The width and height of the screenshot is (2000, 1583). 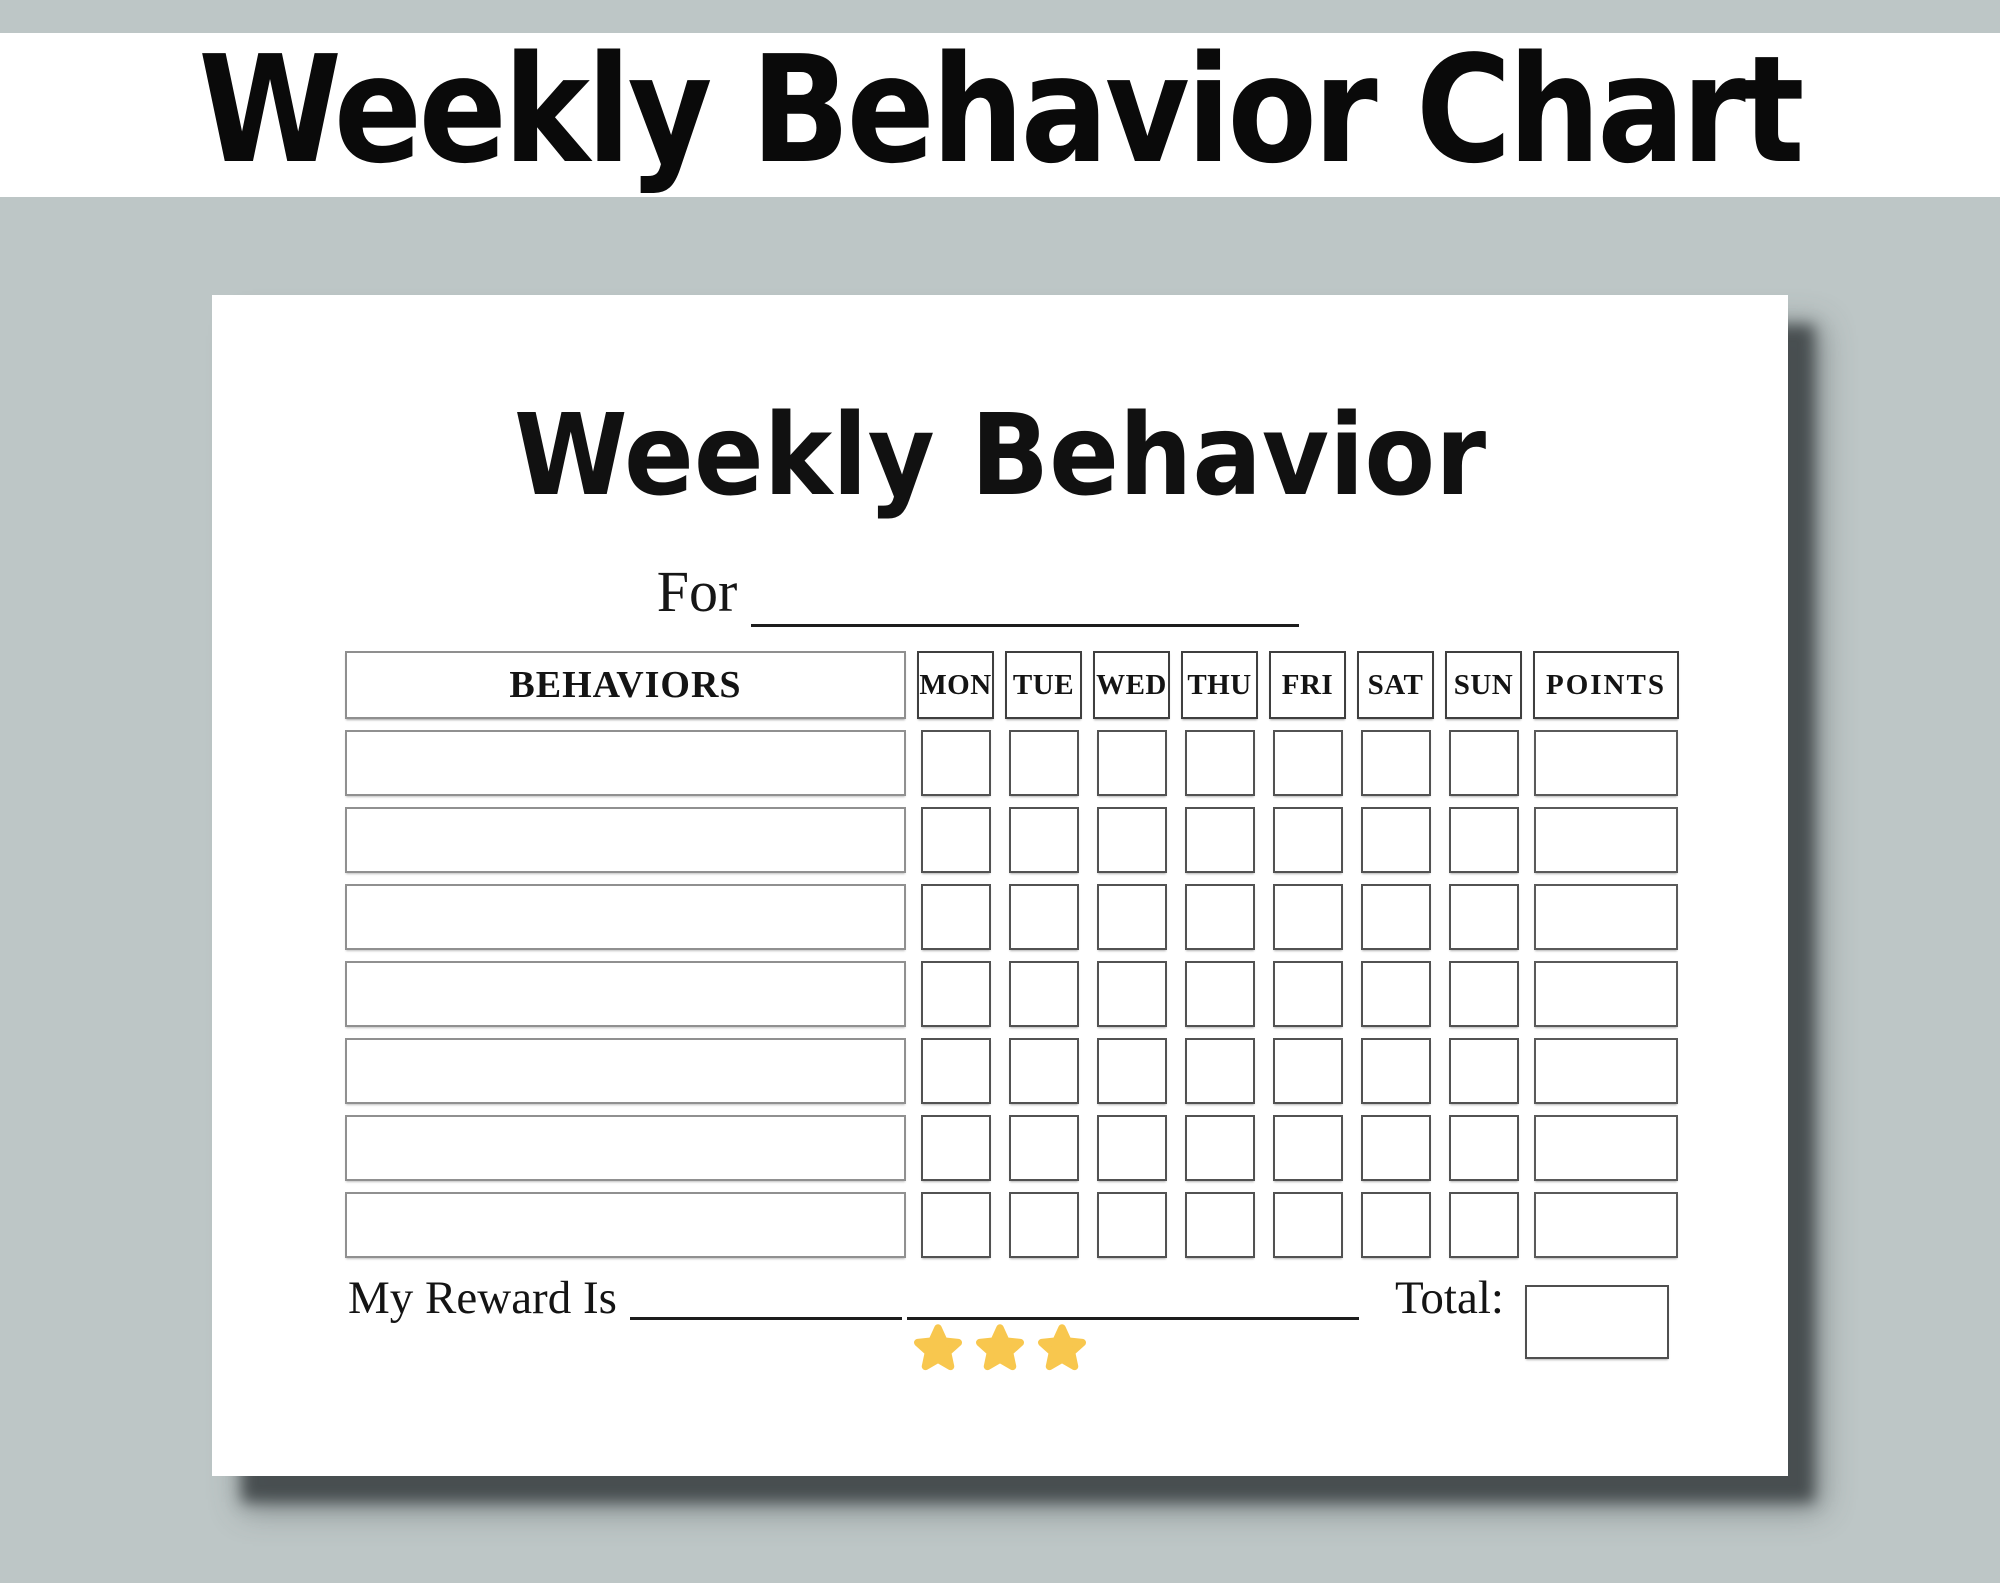 What do you see at coordinates (955, 685) in the screenshot?
I see `day-header-mon: MON` at bounding box center [955, 685].